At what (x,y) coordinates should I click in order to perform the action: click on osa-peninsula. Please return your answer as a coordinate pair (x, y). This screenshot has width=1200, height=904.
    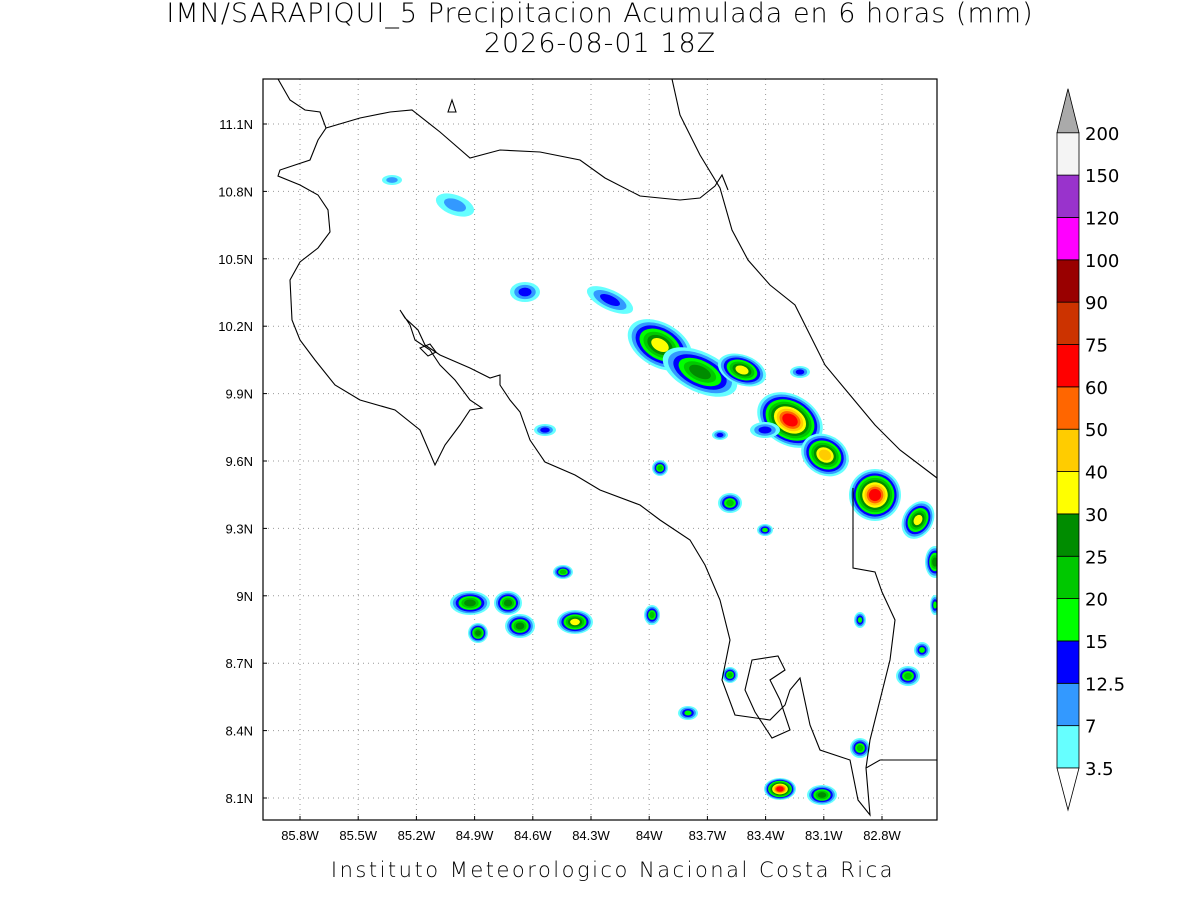
    Looking at the image, I should click on (767, 697).